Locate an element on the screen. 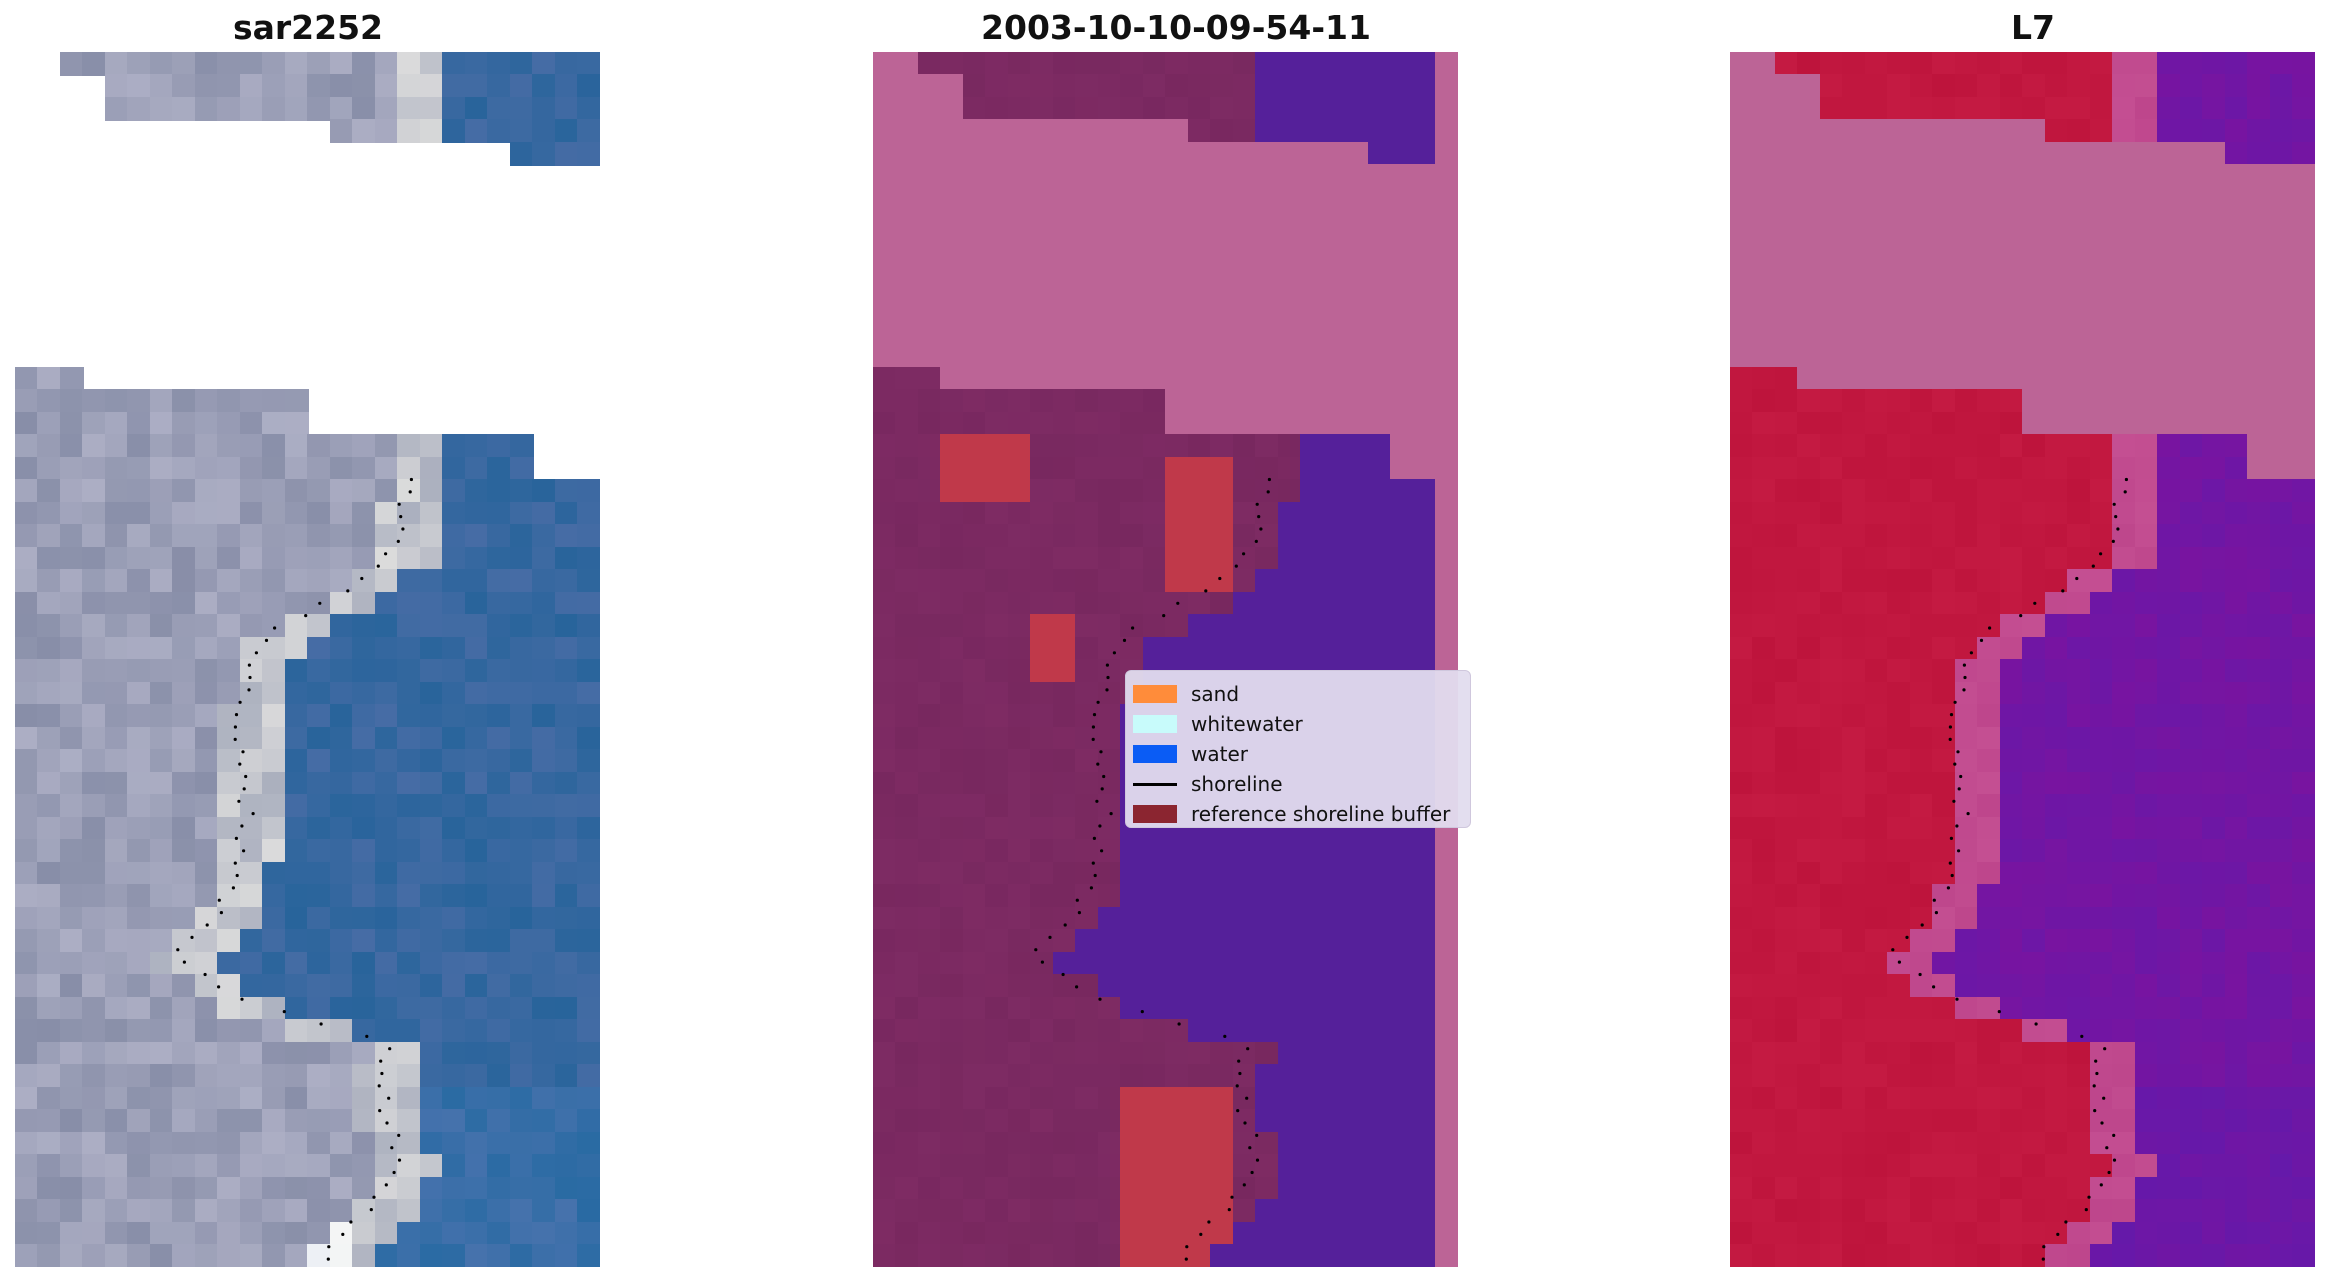 The image size is (2352, 1283). legend-item-whitewater: whitewater is located at coordinates (1298, 724).